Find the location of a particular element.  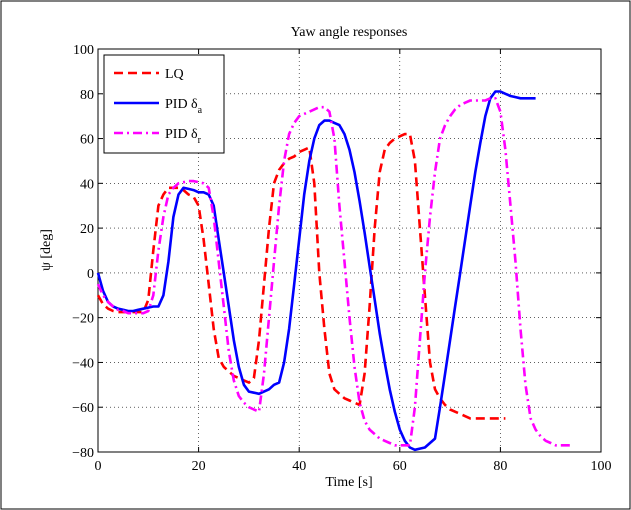

legend-label-3: PID δr is located at coordinates (183, 136).